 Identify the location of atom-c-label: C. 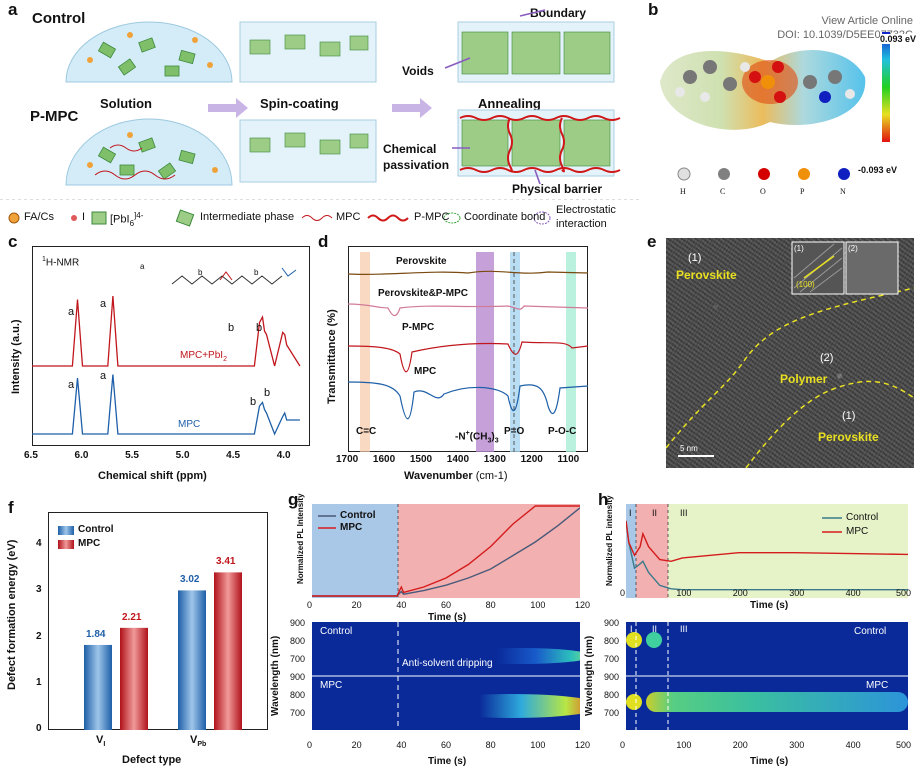
(723, 191).